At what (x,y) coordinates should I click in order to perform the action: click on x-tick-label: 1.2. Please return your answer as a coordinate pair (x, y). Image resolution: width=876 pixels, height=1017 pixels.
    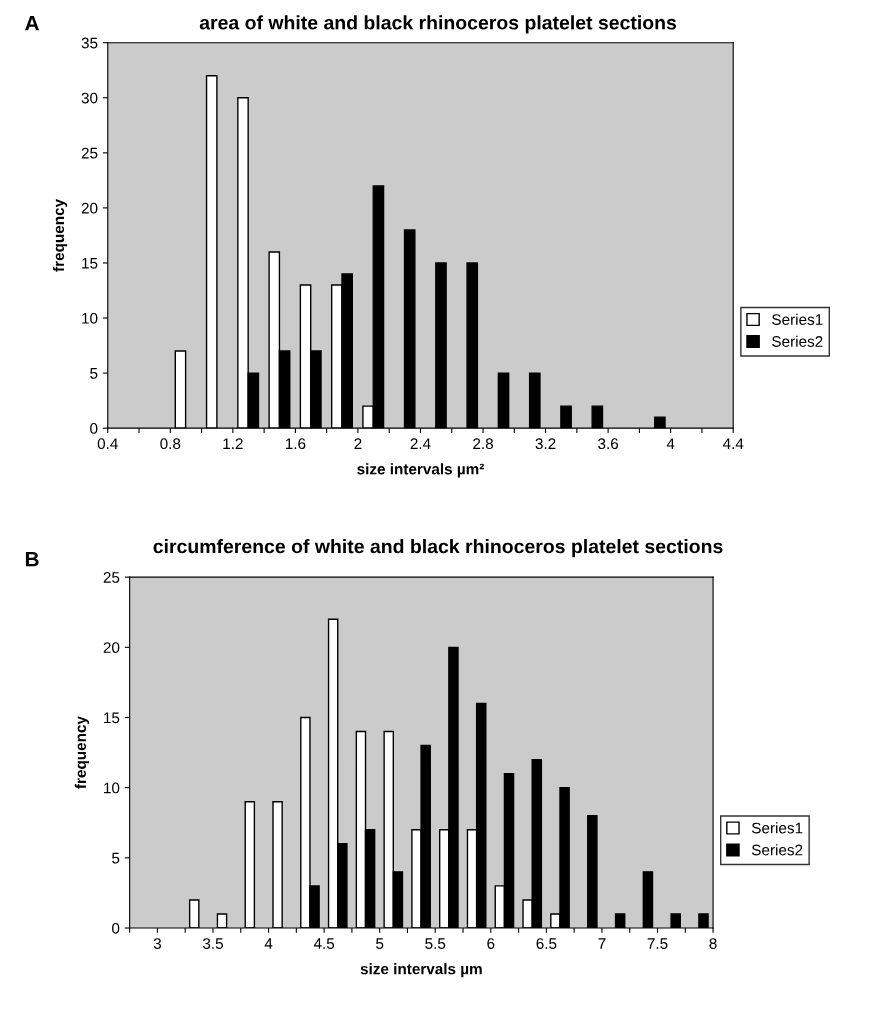
    Looking at the image, I should click on (233, 443).